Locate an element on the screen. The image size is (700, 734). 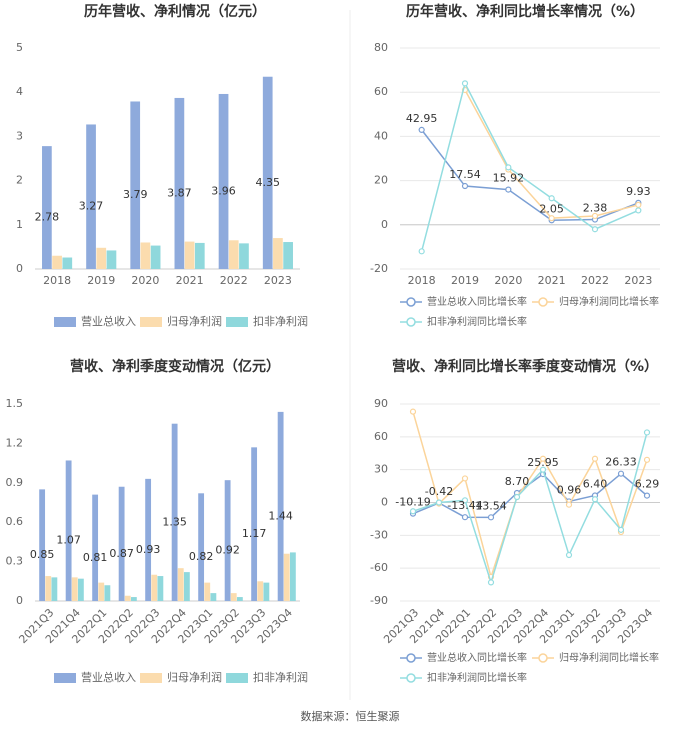
y-tick-label: 90 is located at coordinates (381, 403).